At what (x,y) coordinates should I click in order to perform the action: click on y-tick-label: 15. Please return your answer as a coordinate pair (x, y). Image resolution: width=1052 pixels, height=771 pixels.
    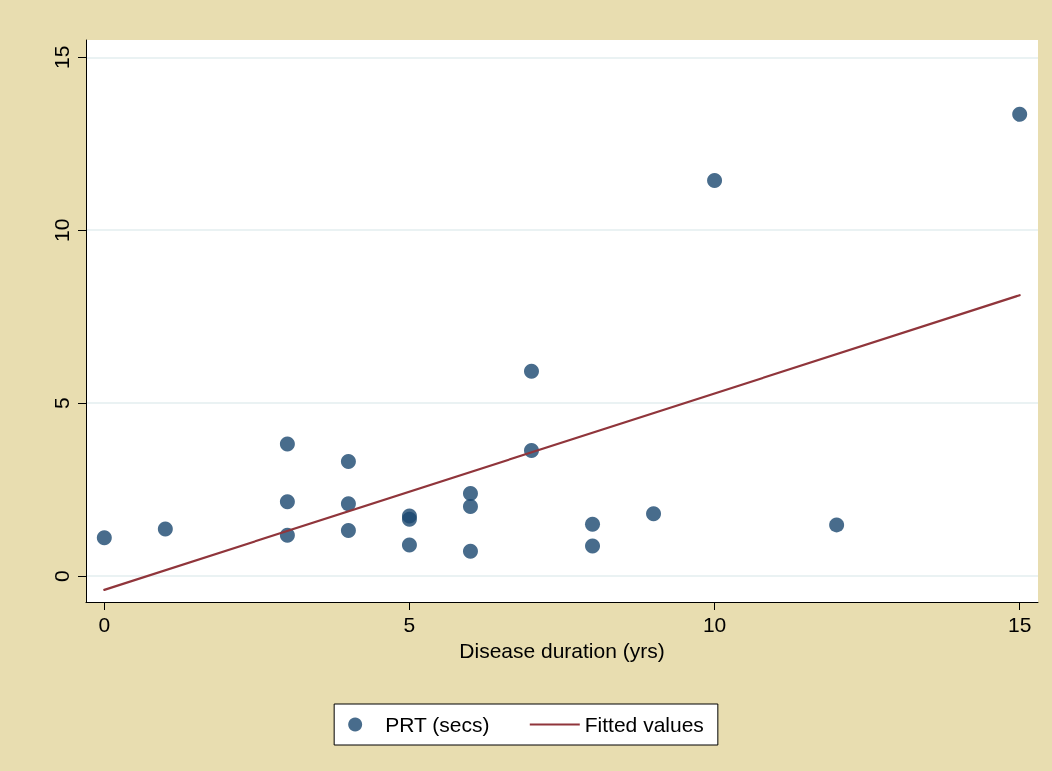
    Looking at the image, I should click on (61, 57).